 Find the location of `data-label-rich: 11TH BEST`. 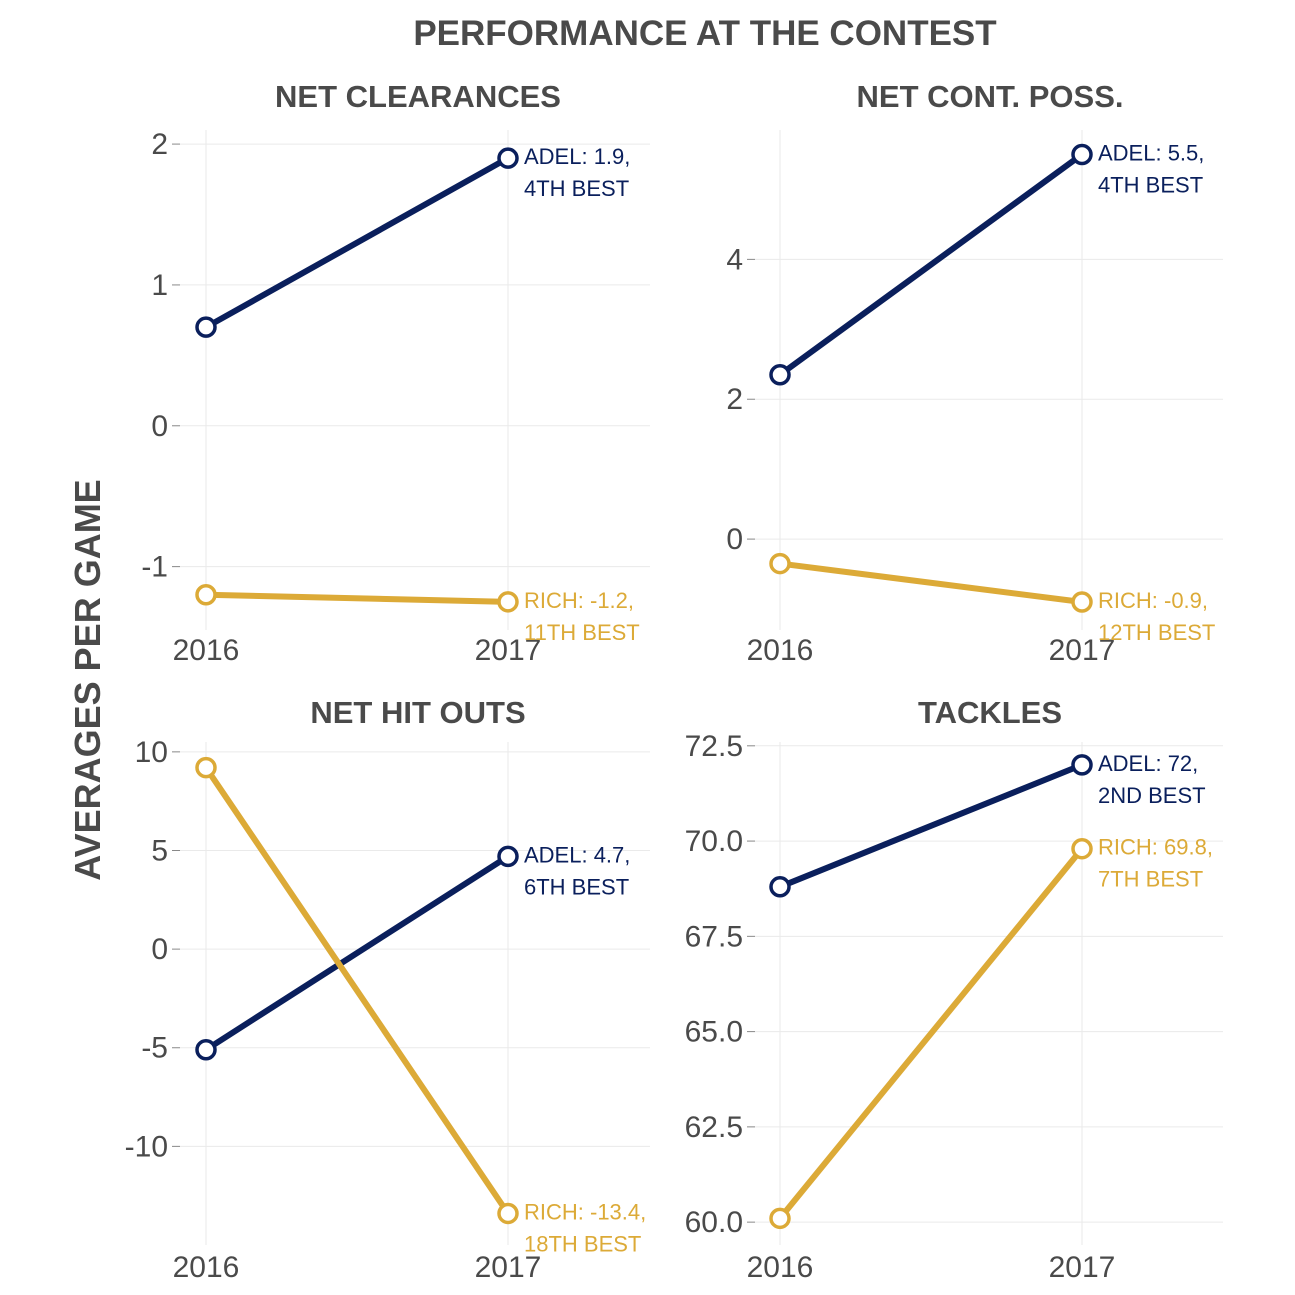

data-label-rich: 11TH BEST is located at coordinates (582, 632).